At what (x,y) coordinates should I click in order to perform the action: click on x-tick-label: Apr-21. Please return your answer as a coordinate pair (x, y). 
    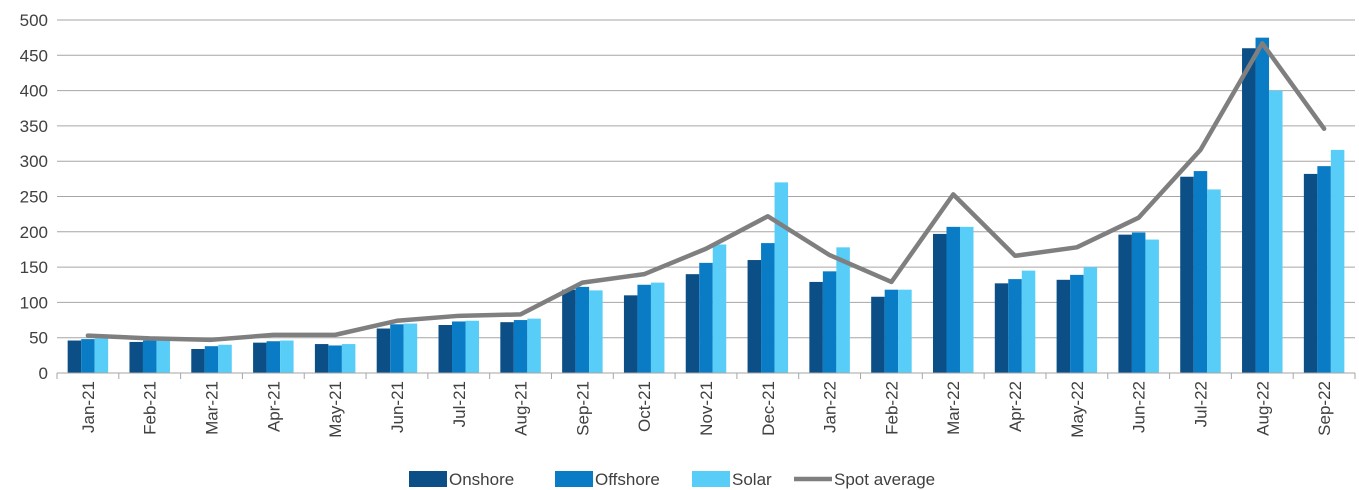
    Looking at the image, I should click on (273, 406).